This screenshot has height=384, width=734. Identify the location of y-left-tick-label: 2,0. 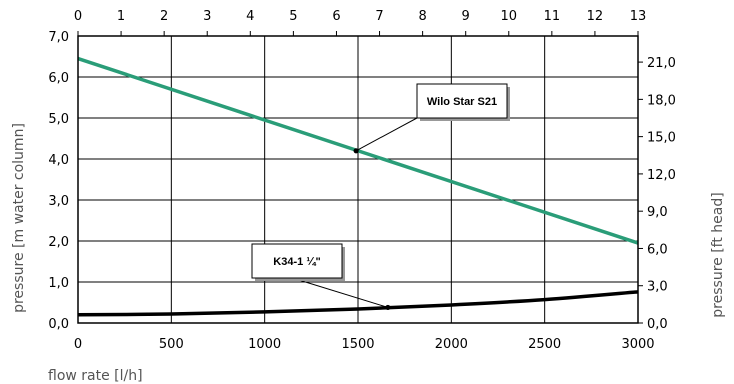
(58, 242).